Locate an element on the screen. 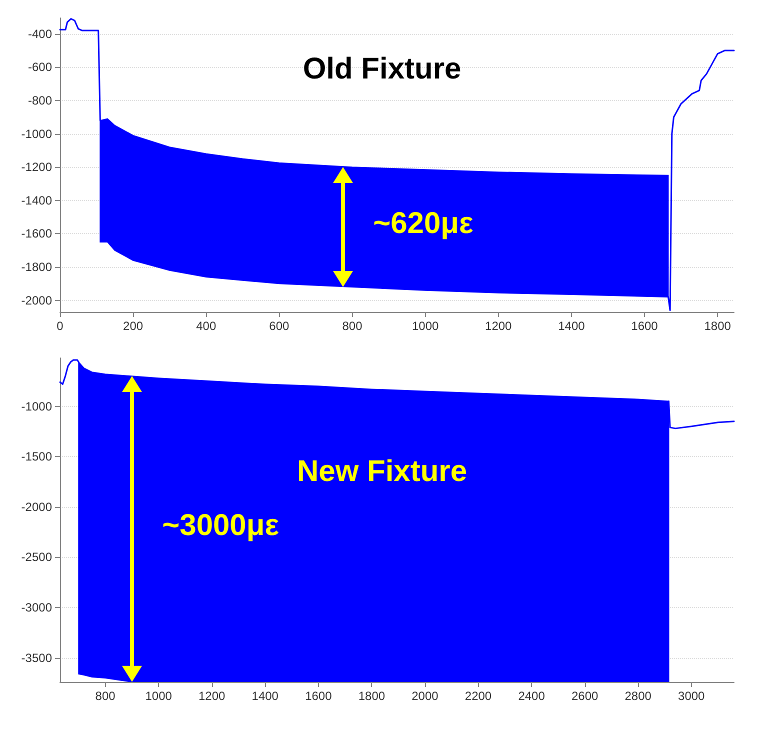 The height and width of the screenshot is (730, 764). x-tick-label: 400 is located at coordinates (206, 326).